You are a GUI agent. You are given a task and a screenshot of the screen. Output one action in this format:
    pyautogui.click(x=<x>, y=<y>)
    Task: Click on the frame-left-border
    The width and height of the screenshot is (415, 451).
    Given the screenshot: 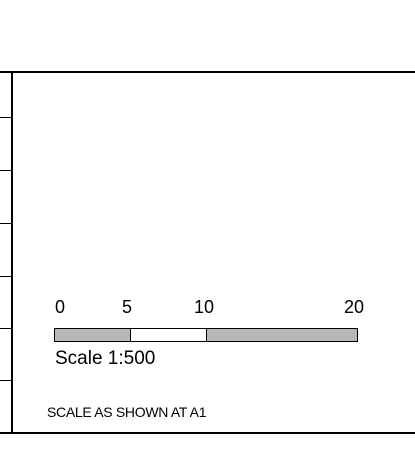 What is the action you would take?
    pyautogui.click(x=12, y=252)
    